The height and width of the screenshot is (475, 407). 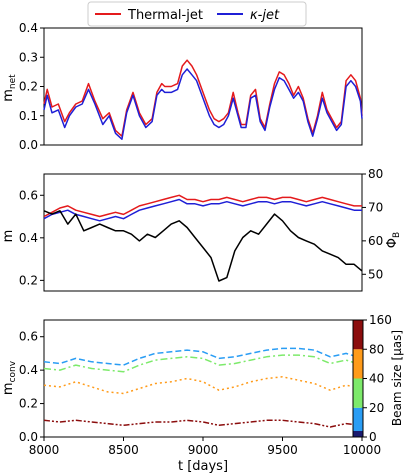 I want to click on xtick-label: 9500, so click(x=282, y=450).